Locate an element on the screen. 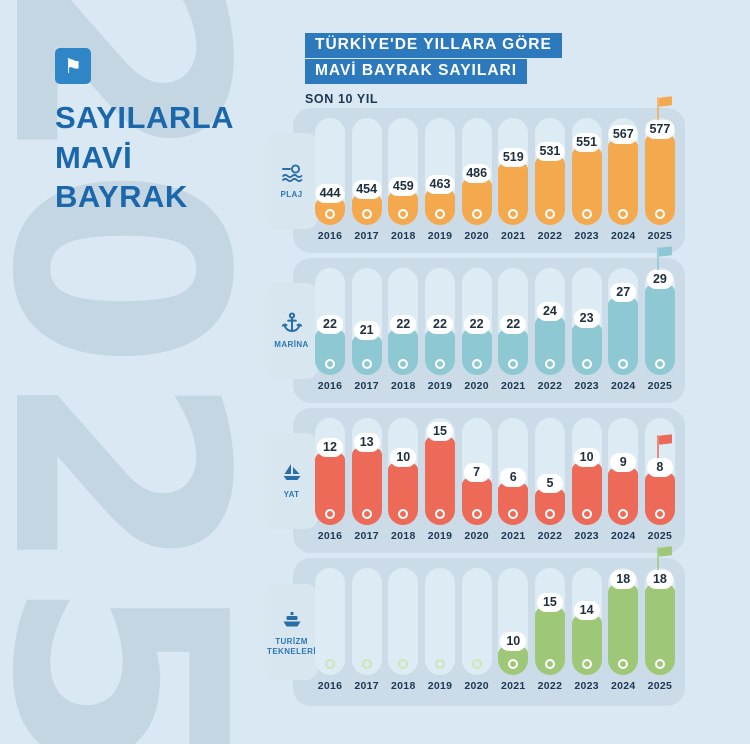 The width and height of the screenshot is (750, 744). bar-track: 23 is located at coordinates (586, 321).